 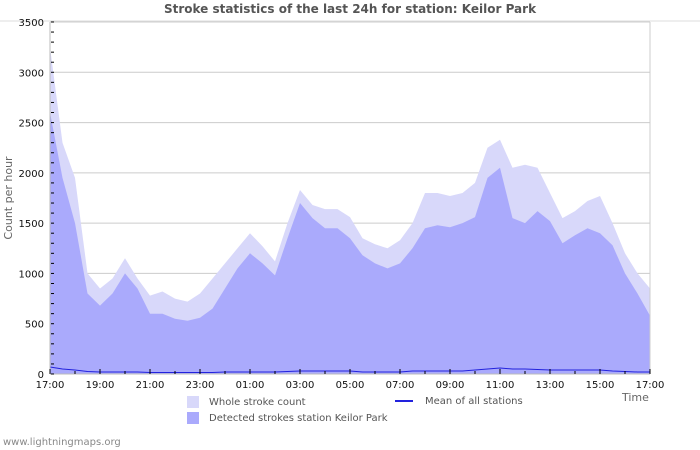 I want to click on legend-line-mean, so click(x=404, y=401).